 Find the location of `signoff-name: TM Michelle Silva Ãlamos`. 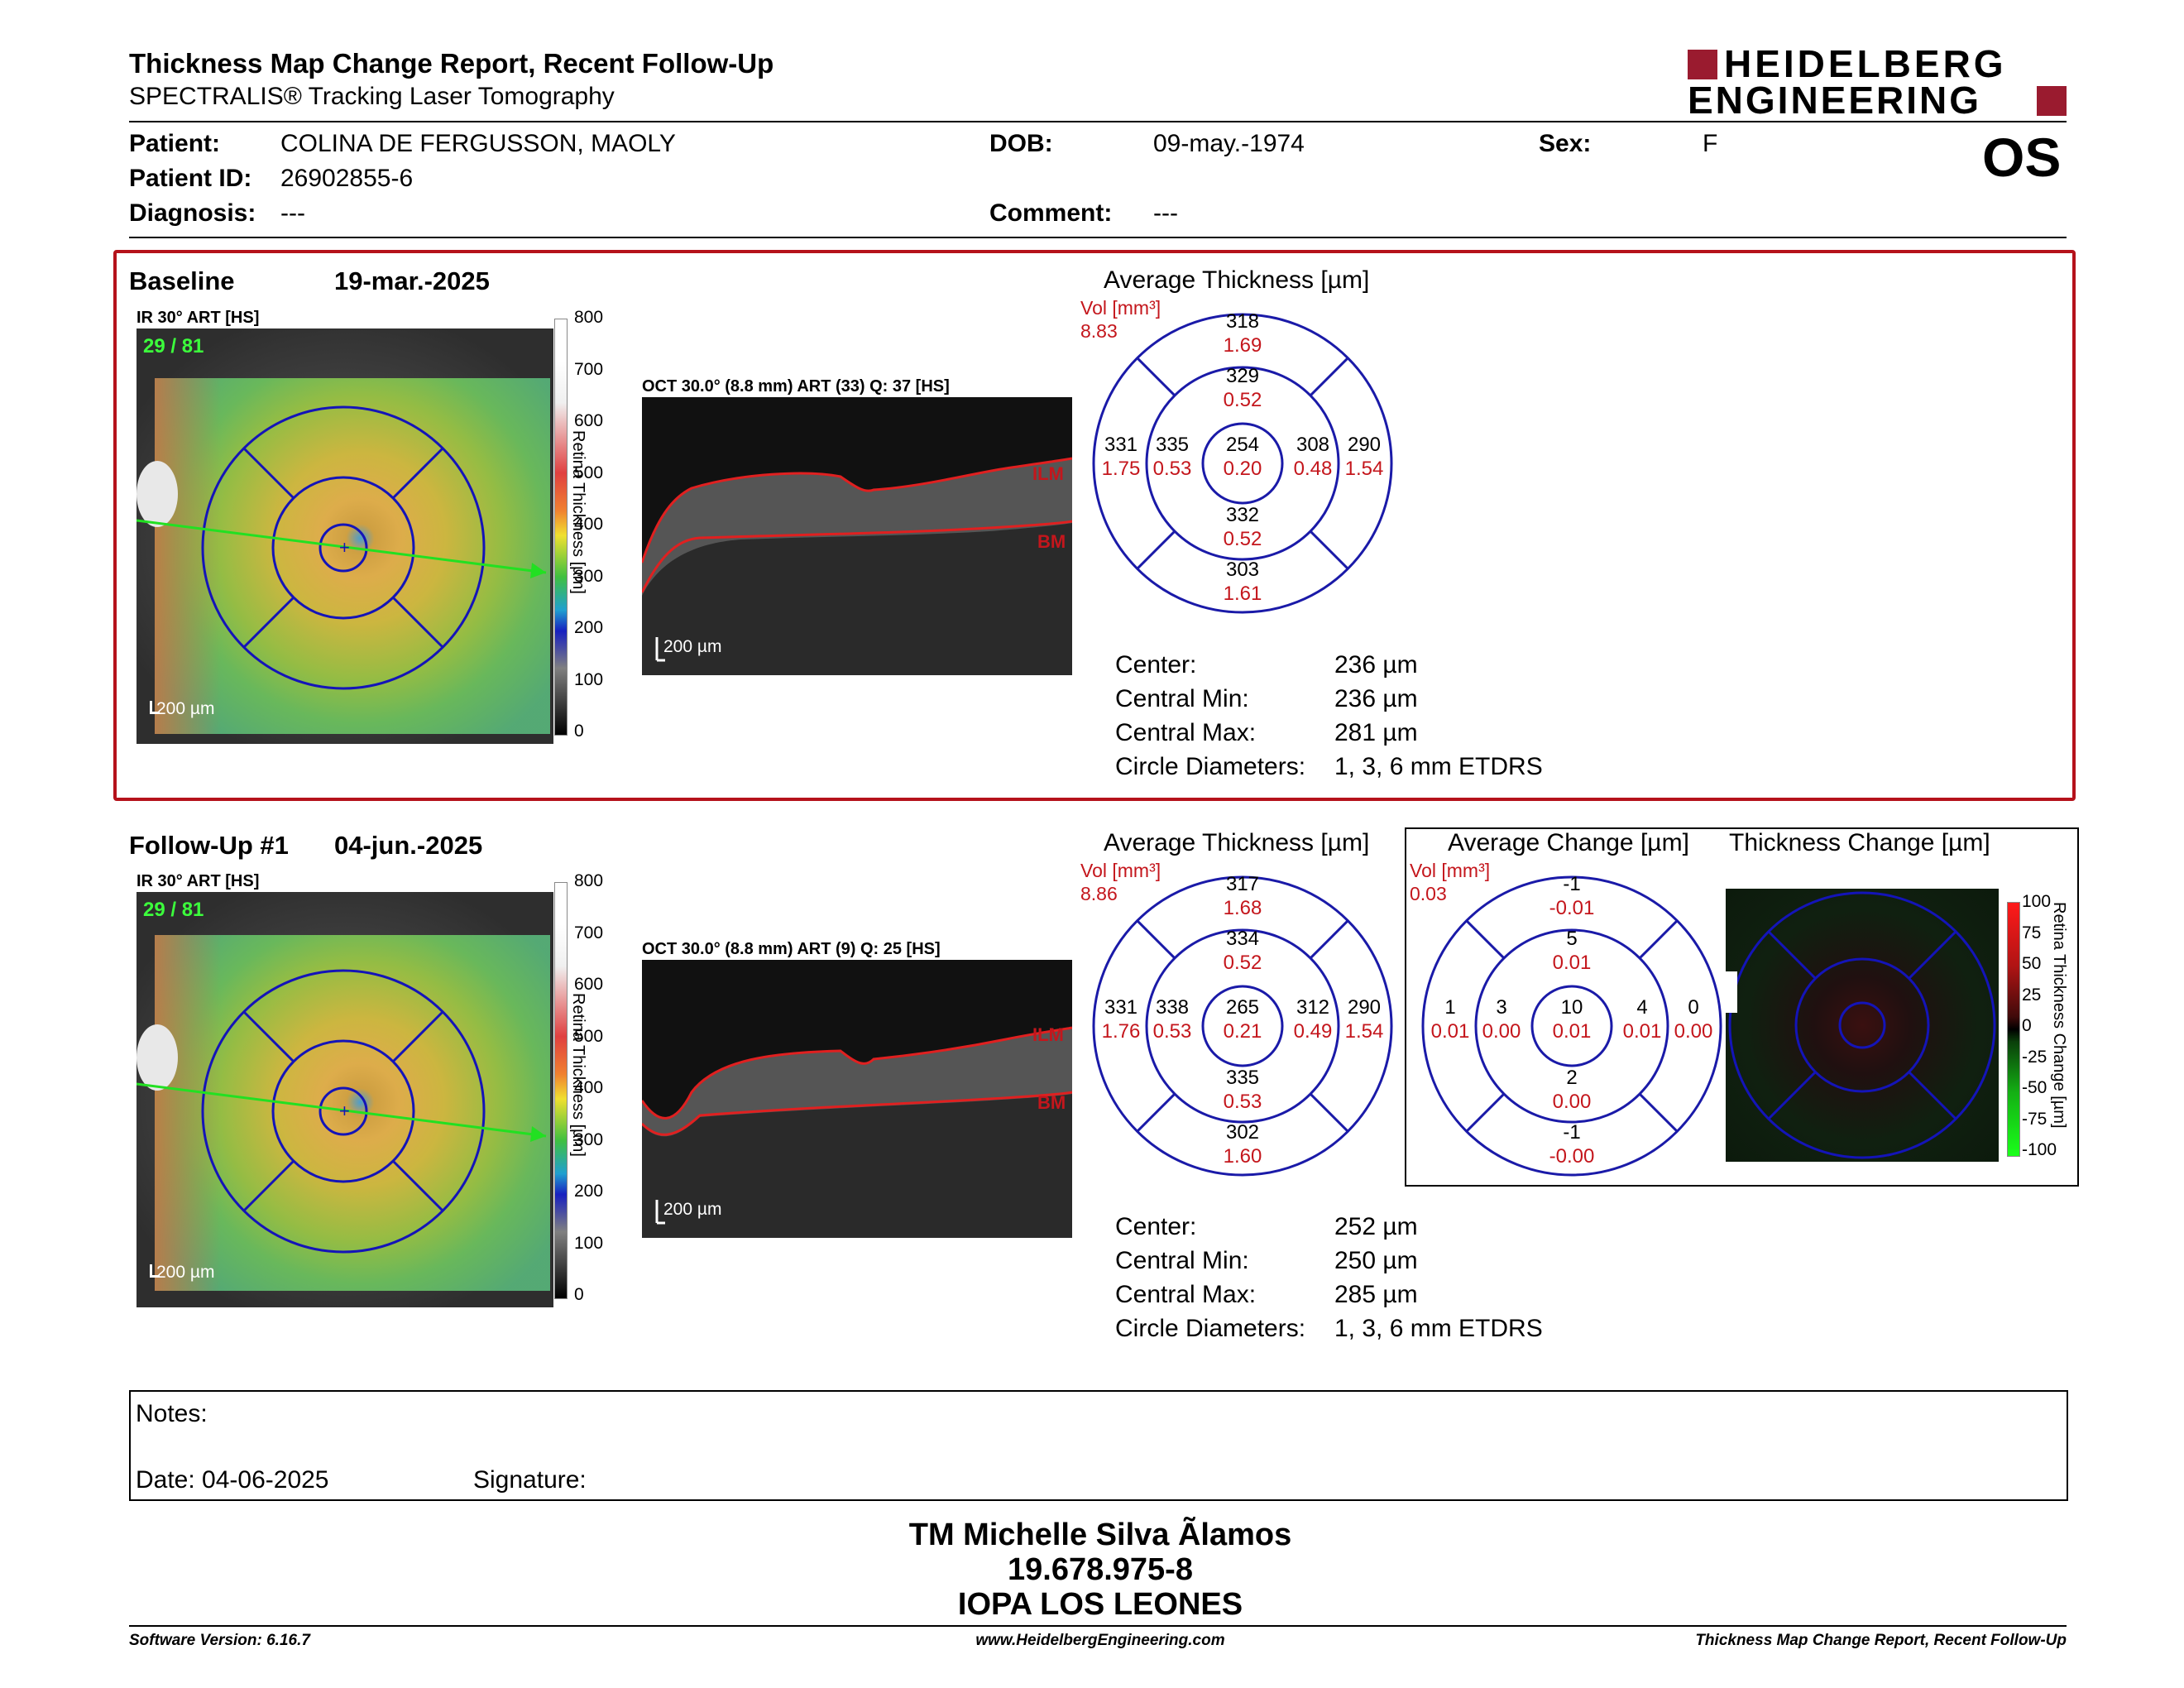

signoff-name: TM Michelle Silva Ãlamos is located at coordinates (1100, 1535).